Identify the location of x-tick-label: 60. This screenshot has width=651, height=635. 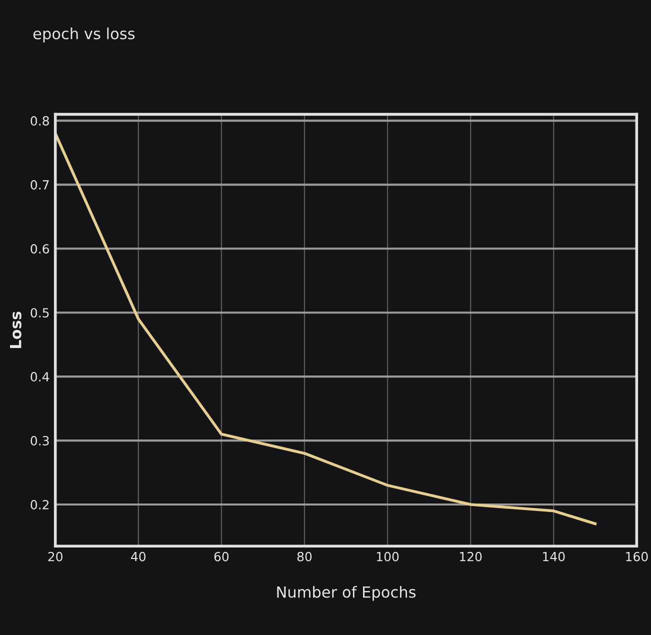
(221, 557).